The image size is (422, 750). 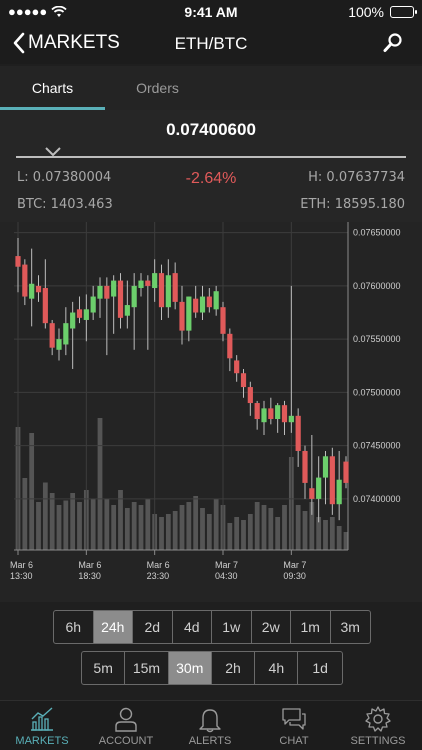 I want to click on tabbar-chat: CHAT, so click(x=294, y=726).